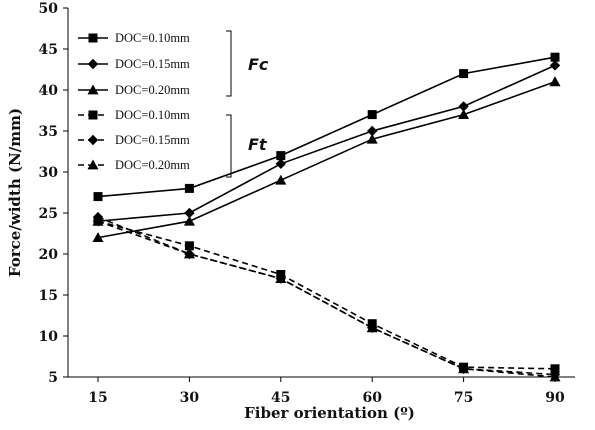 The width and height of the screenshot is (595, 430). Describe the element at coordinates (49, 337) in the screenshot. I see `y-tick-label: 10` at that location.